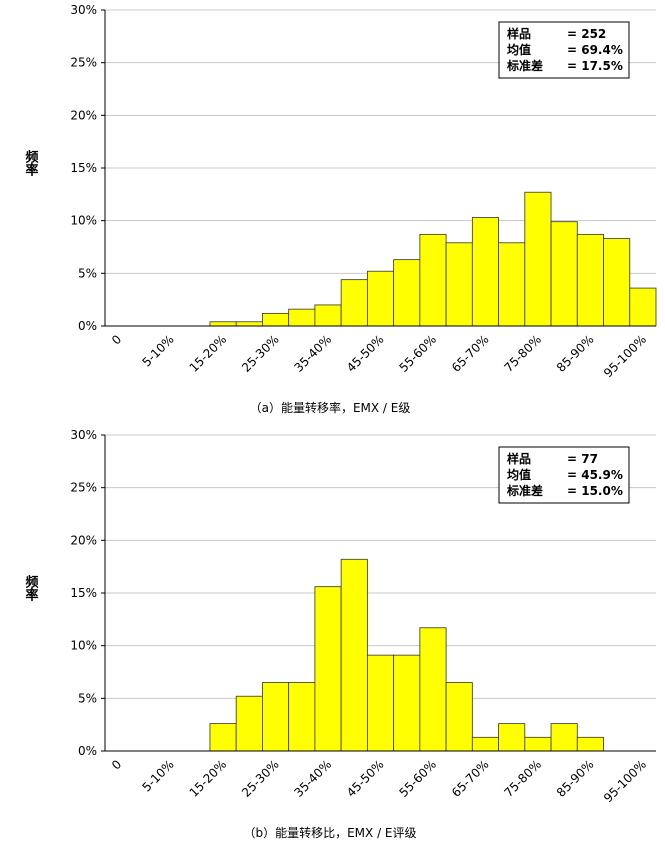 This screenshot has width=665, height=853. I want to click on stat-value: = 77, so click(582, 459).